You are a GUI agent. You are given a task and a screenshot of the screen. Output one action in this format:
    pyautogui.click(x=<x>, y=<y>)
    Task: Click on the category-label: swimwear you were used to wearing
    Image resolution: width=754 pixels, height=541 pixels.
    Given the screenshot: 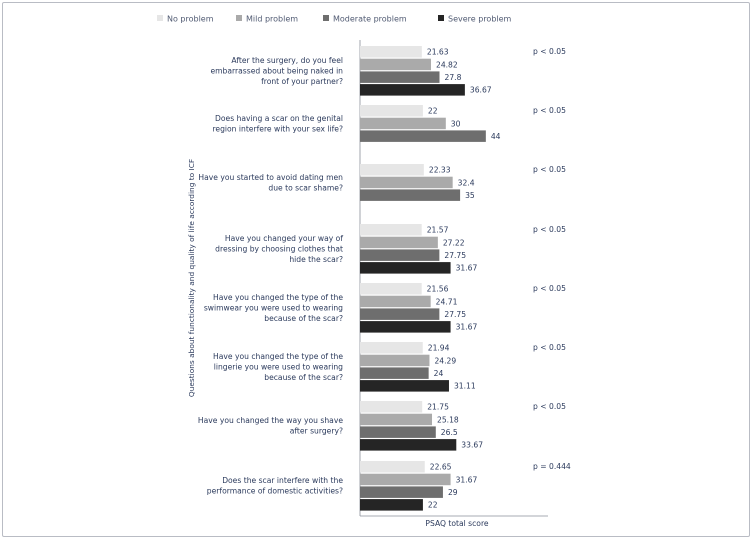 What is the action you would take?
    pyautogui.click(x=273, y=307)
    